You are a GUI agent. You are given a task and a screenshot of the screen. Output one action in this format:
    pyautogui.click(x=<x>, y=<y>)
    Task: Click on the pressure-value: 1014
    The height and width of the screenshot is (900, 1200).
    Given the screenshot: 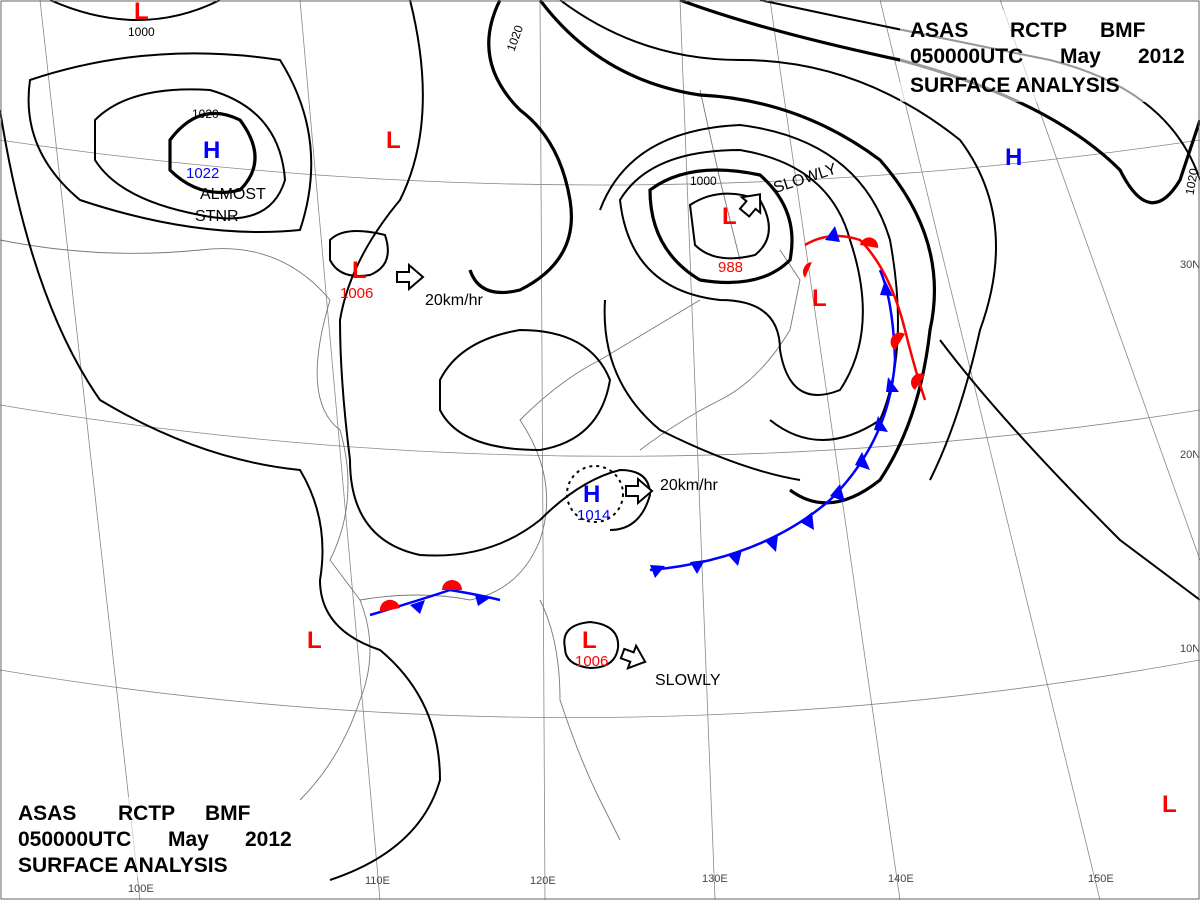 What is the action you would take?
    pyautogui.click(x=593, y=515)
    